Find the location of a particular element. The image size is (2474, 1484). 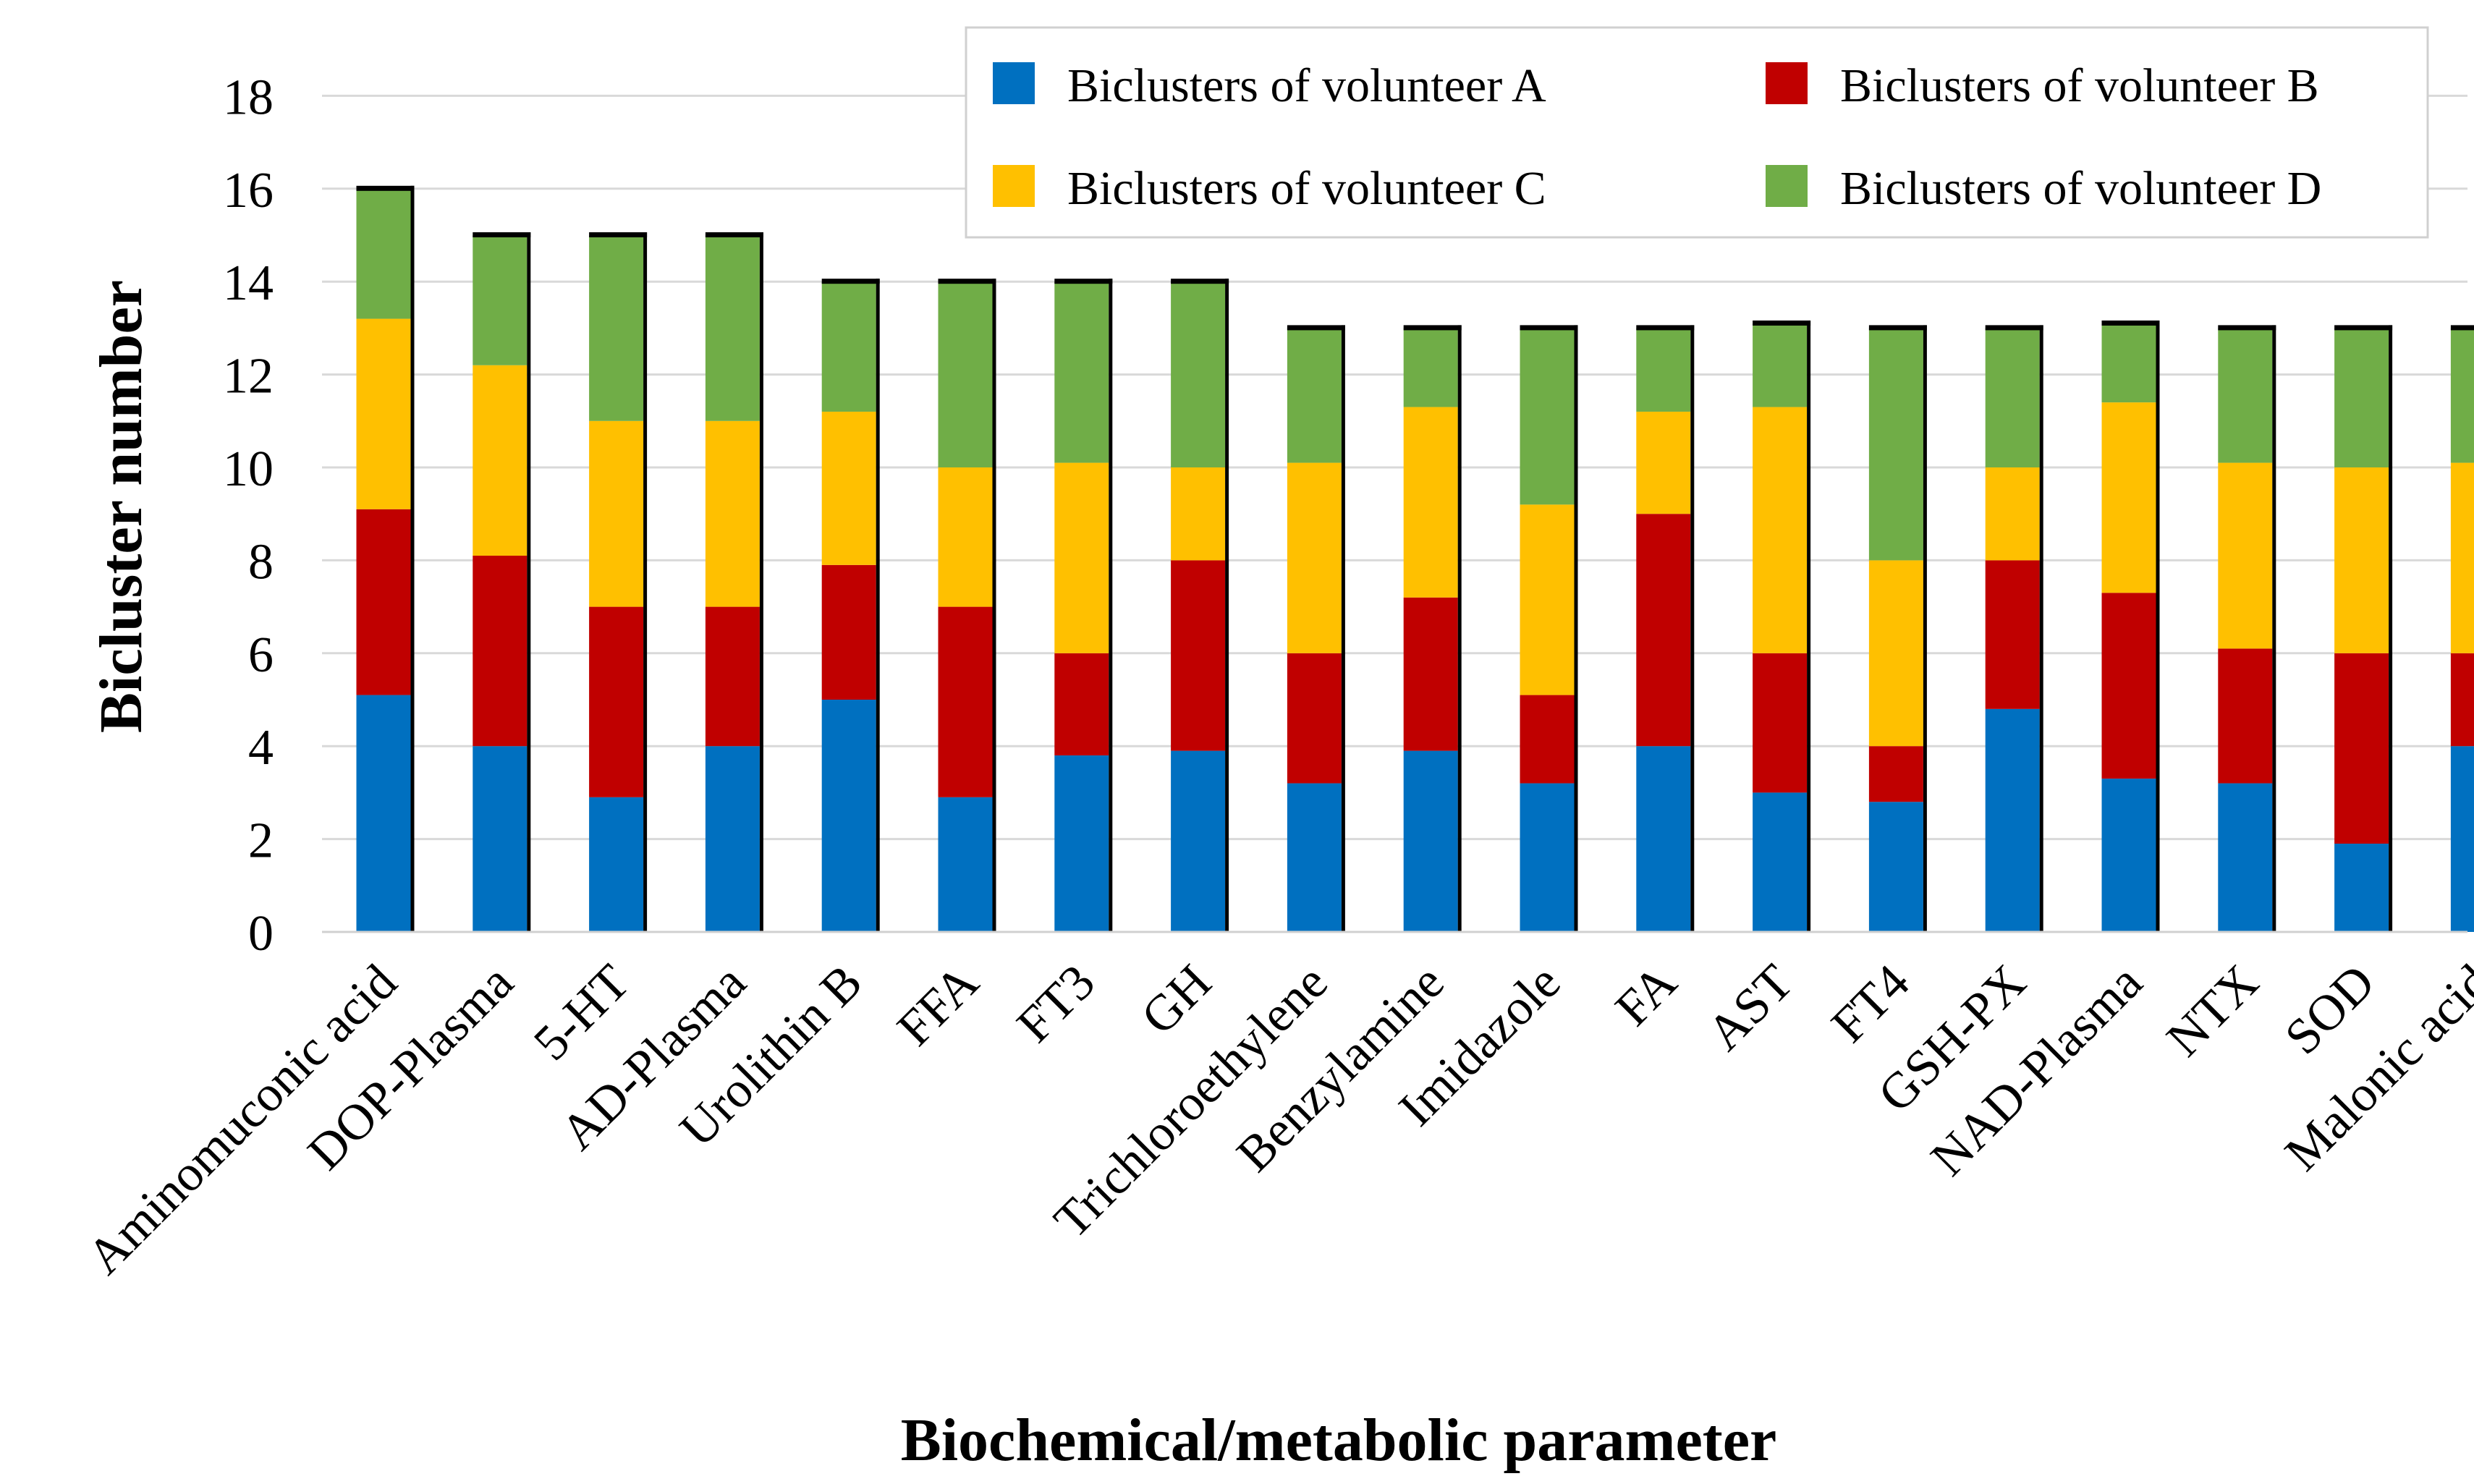

legend-swatch-d is located at coordinates (1787, 186).